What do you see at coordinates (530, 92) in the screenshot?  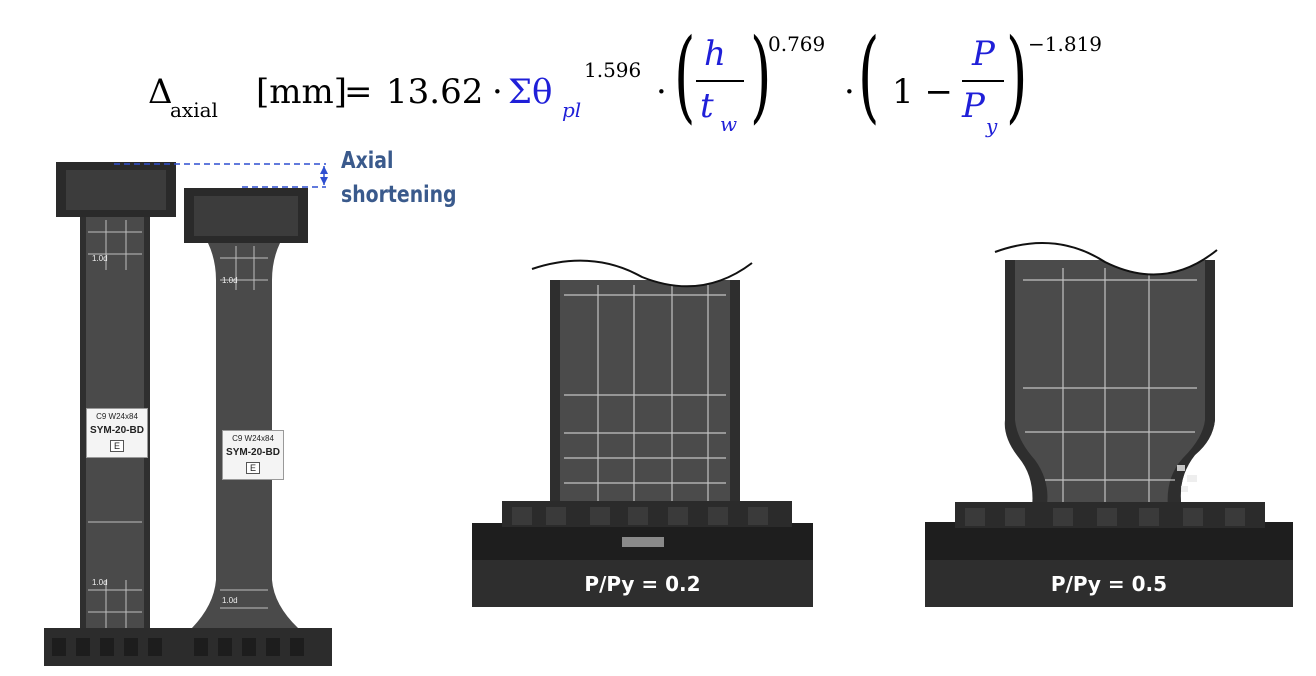 I see `sum-theta: Σθ` at bounding box center [530, 92].